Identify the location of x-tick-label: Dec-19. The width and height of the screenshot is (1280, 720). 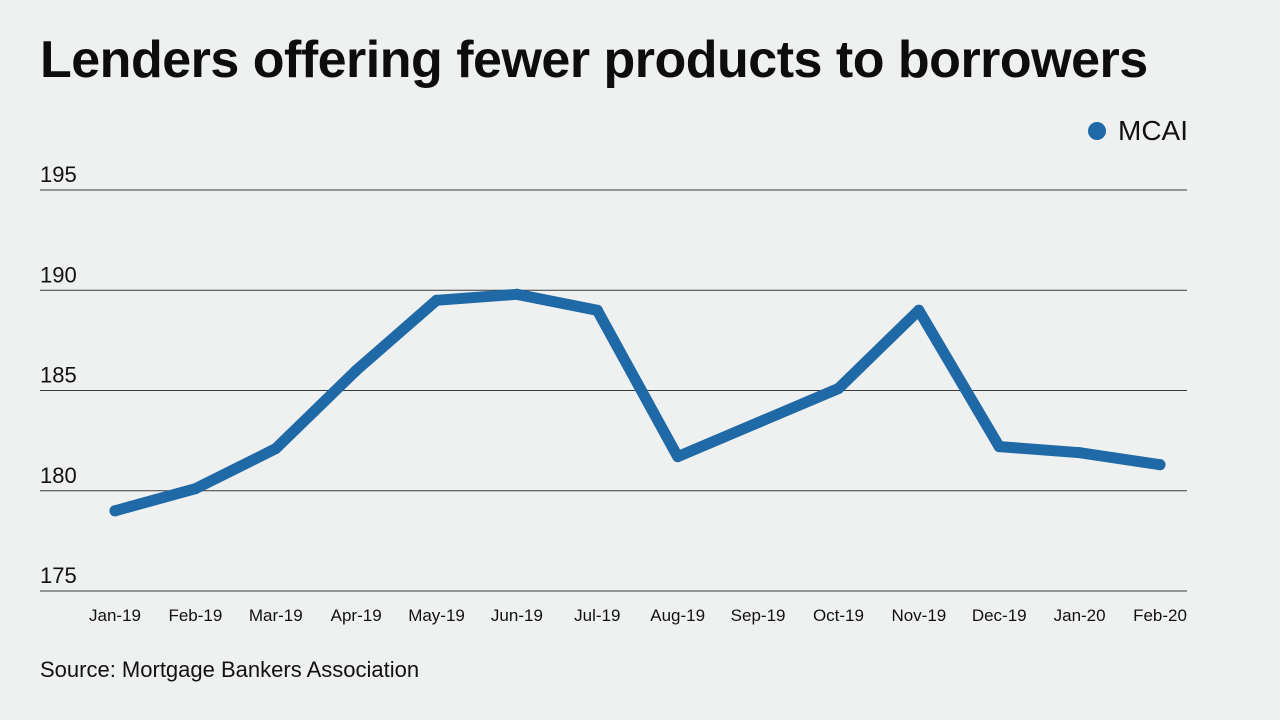
(999, 615).